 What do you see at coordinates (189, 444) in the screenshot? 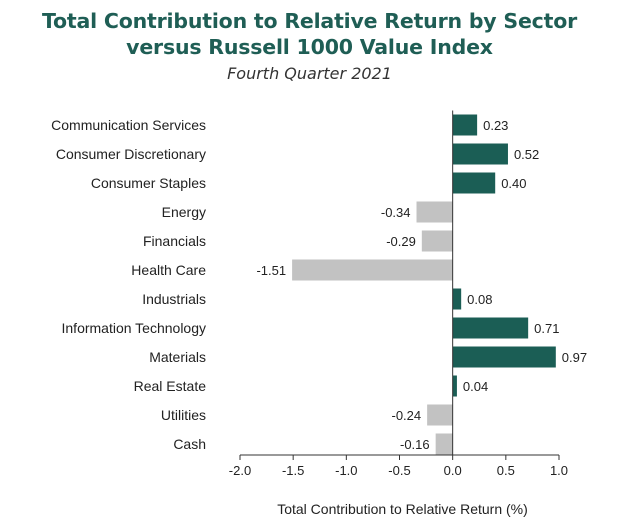
I see `category-label: Cash` at bounding box center [189, 444].